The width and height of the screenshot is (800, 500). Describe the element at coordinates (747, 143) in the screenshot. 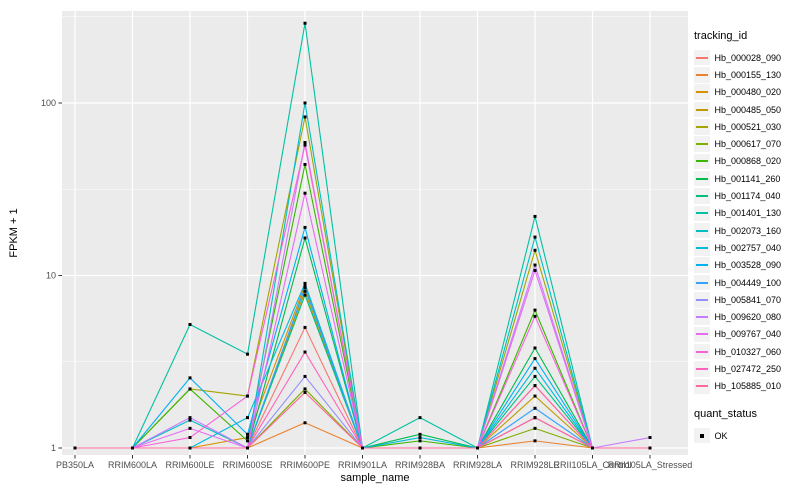

I see `legend-item-Hb_000617_070: Hb_000617_070` at that location.